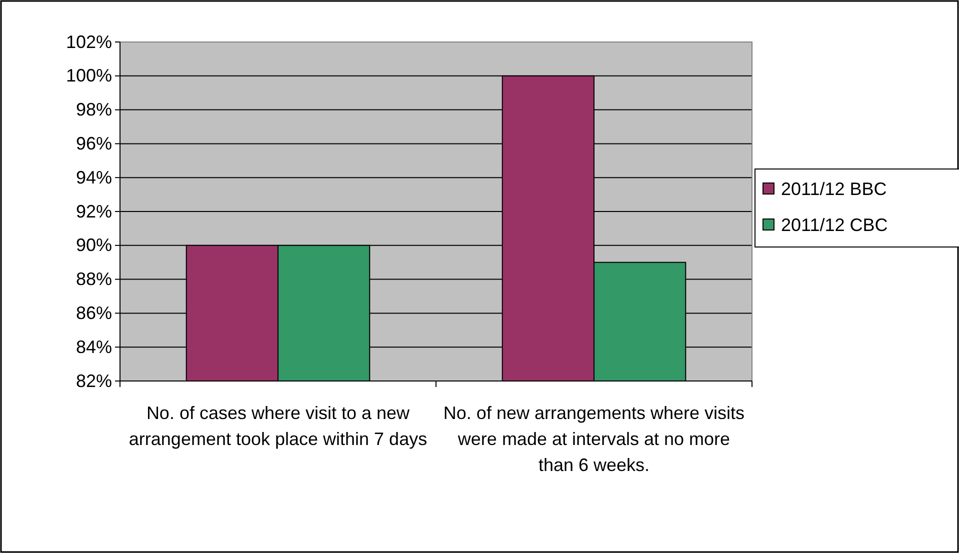 Image resolution: width=959 pixels, height=553 pixels. I want to click on y-tick-label: 86%, so click(94, 312).